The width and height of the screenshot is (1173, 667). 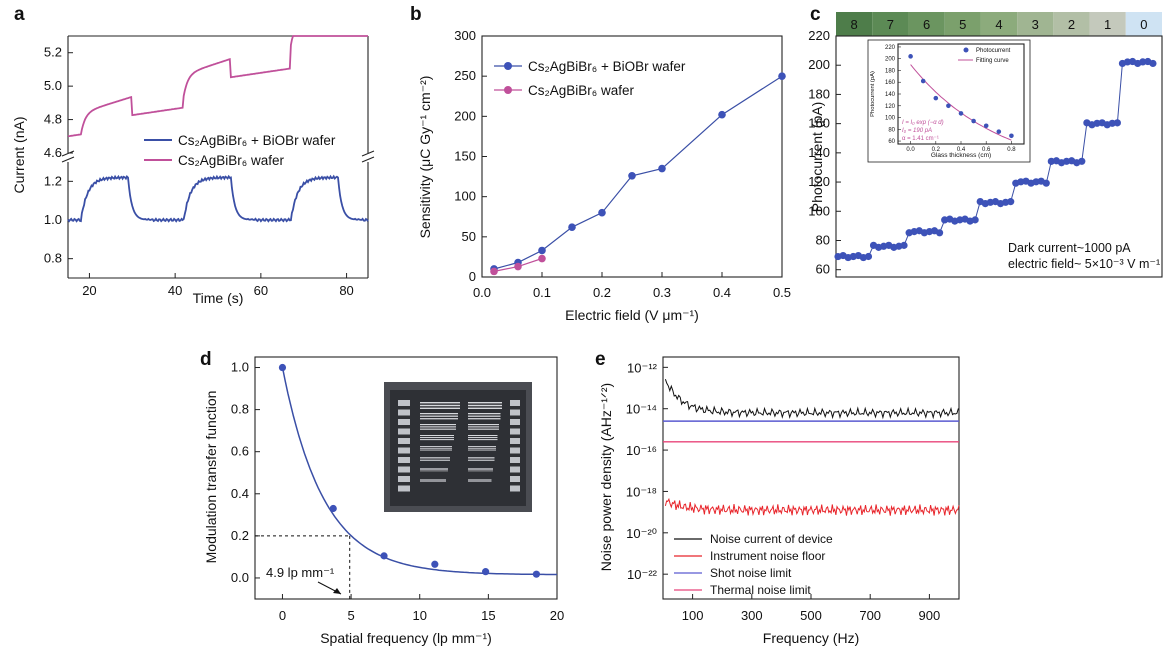 I want to click on panel-c-label: c, so click(x=815, y=14).